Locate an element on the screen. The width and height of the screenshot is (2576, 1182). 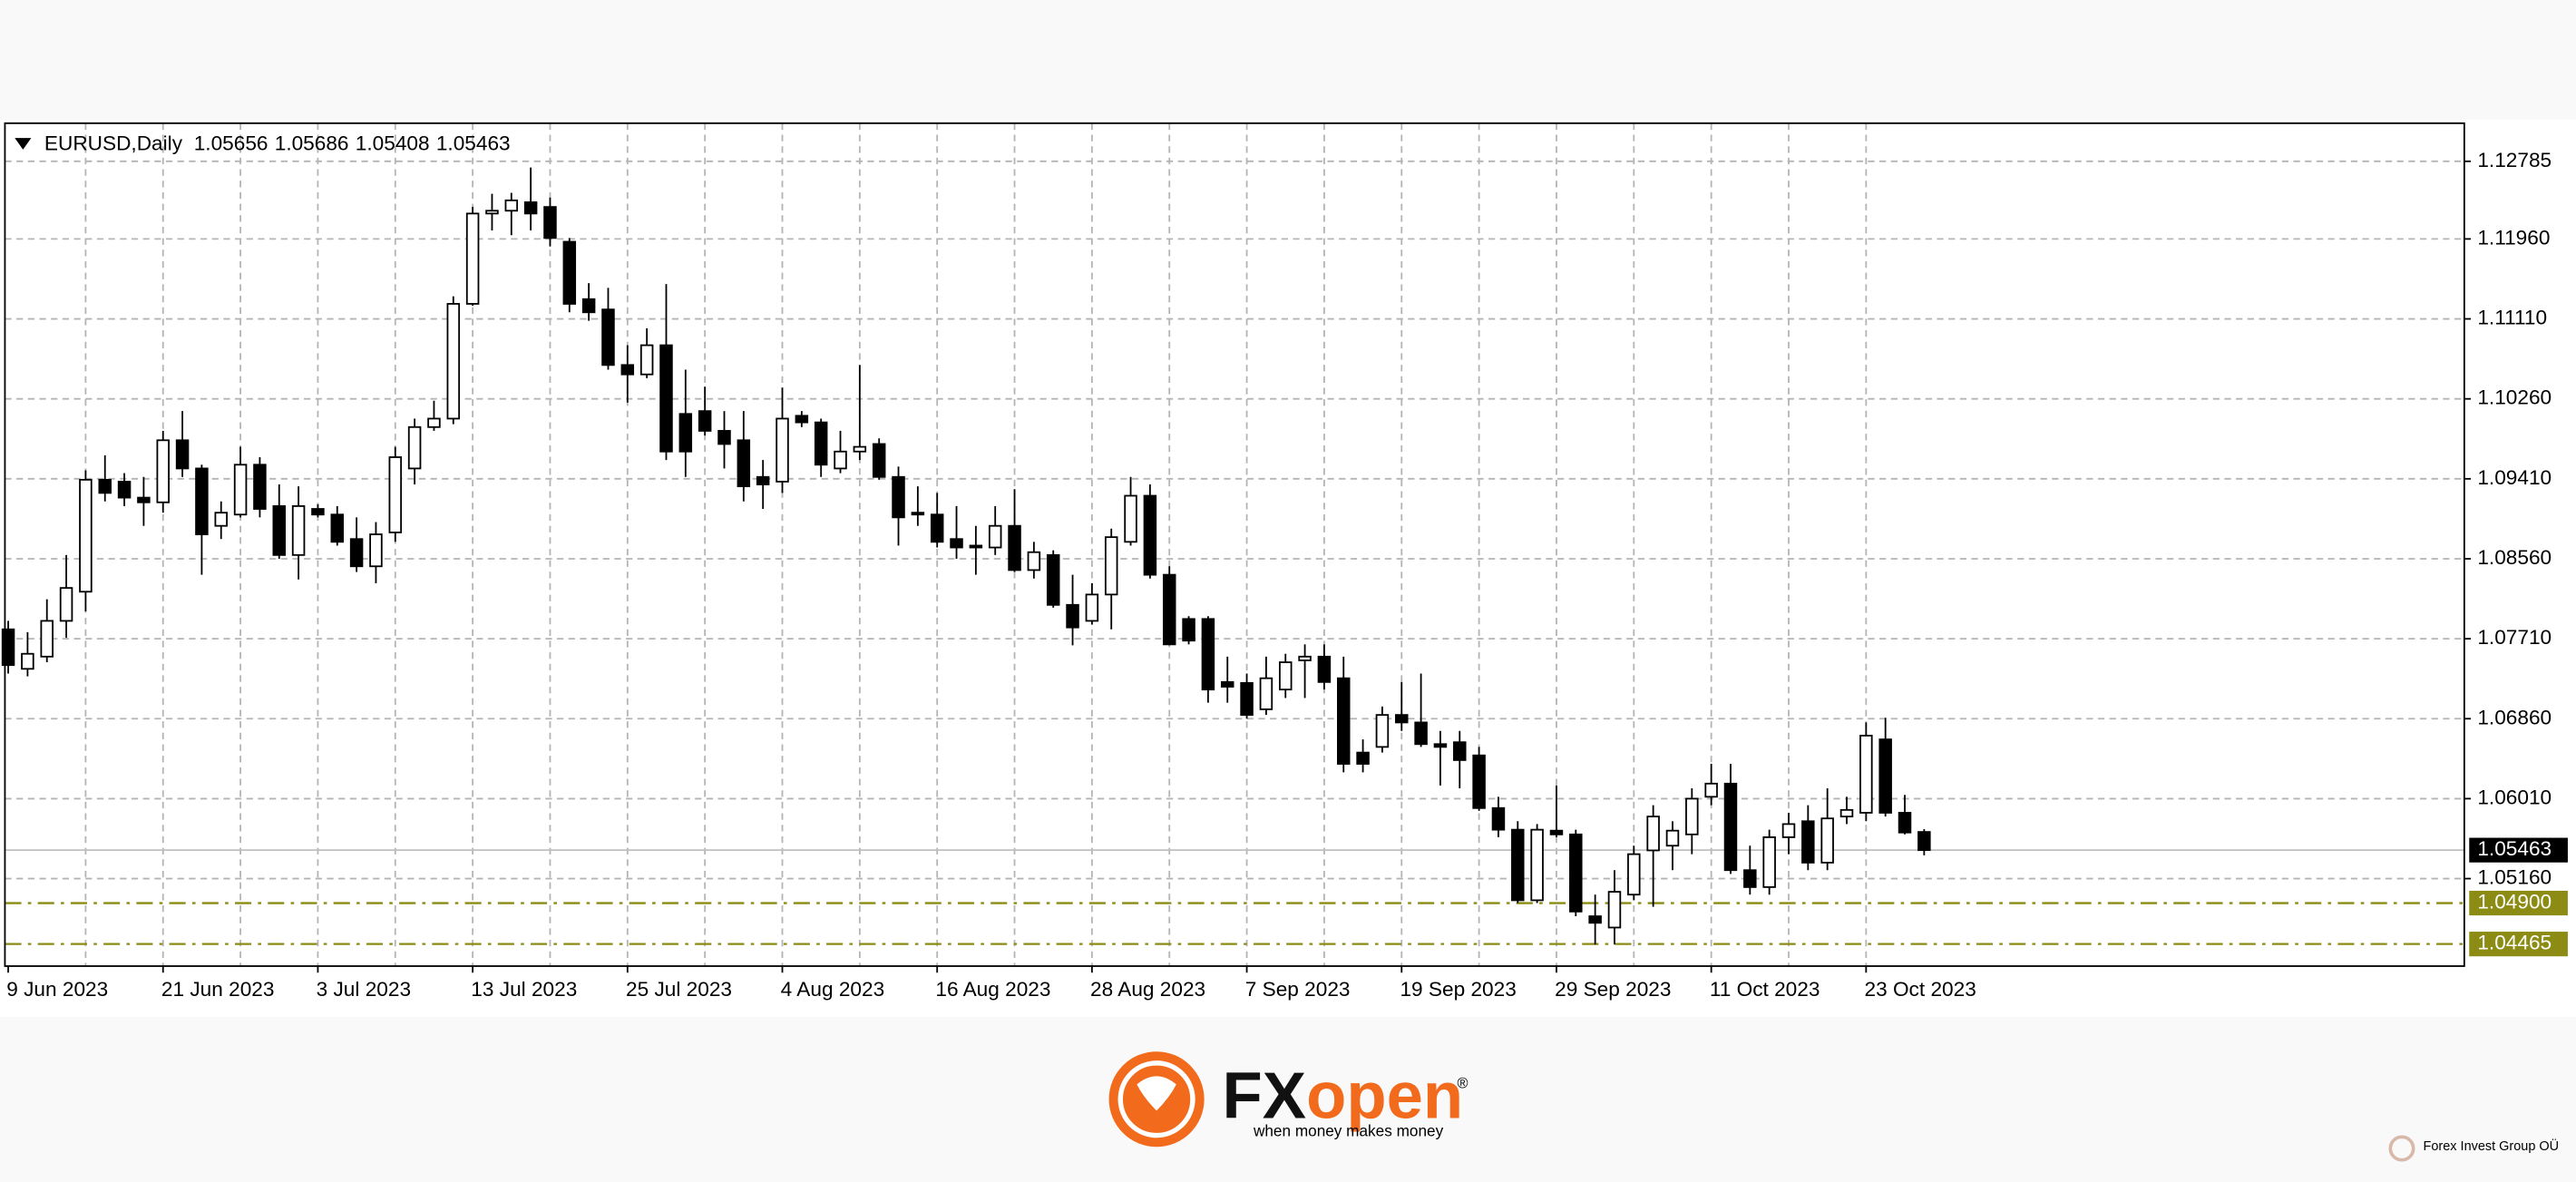
ohlc-close: 1.05463 is located at coordinates (473, 143).